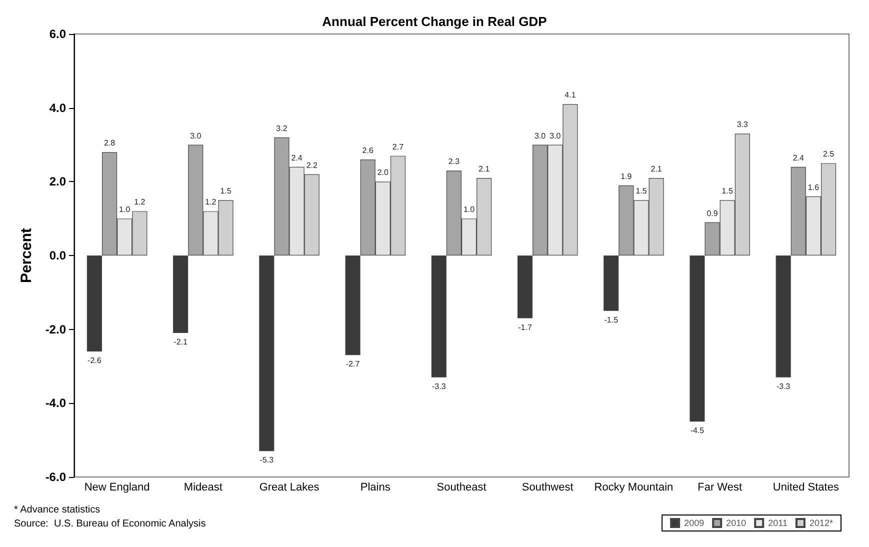 This screenshot has width=869, height=547. I want to click on data-label: 0.9, so click(712, 213).